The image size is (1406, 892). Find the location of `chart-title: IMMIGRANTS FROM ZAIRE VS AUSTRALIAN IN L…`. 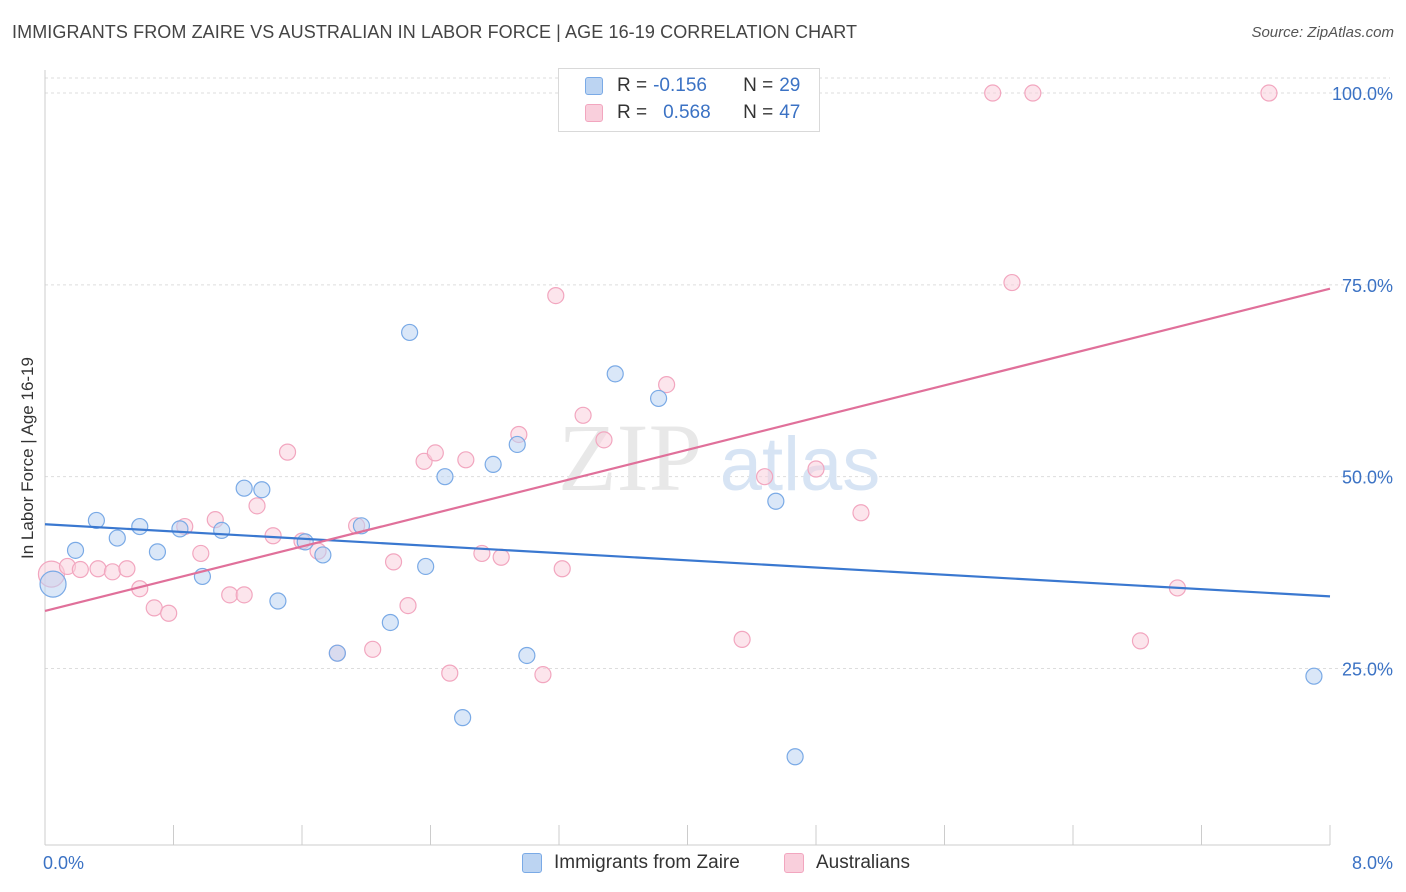

chart-title: IMMIGRANTS FROM ZAIRE VS AUSTRALIAN IN L… is located at coordinates (435, 32).